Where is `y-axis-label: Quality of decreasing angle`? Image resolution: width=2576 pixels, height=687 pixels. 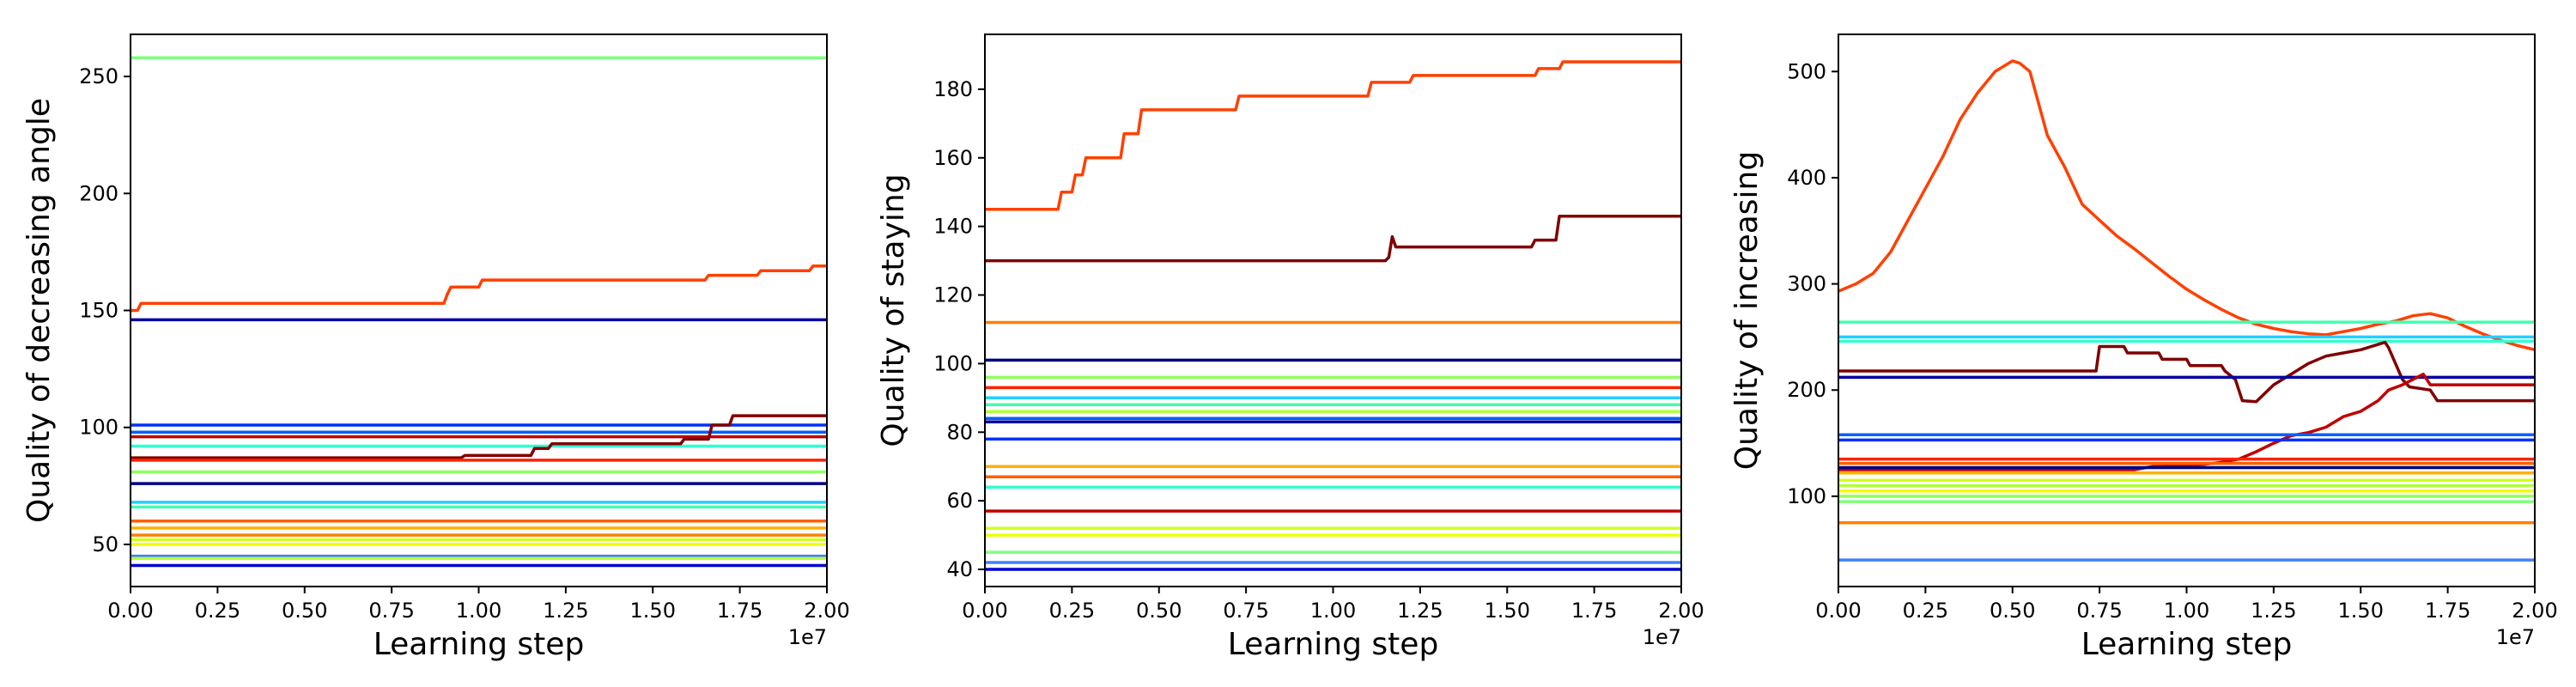 y-axis-label: Quality of decreasing angle is located at coordinates (39, 310).